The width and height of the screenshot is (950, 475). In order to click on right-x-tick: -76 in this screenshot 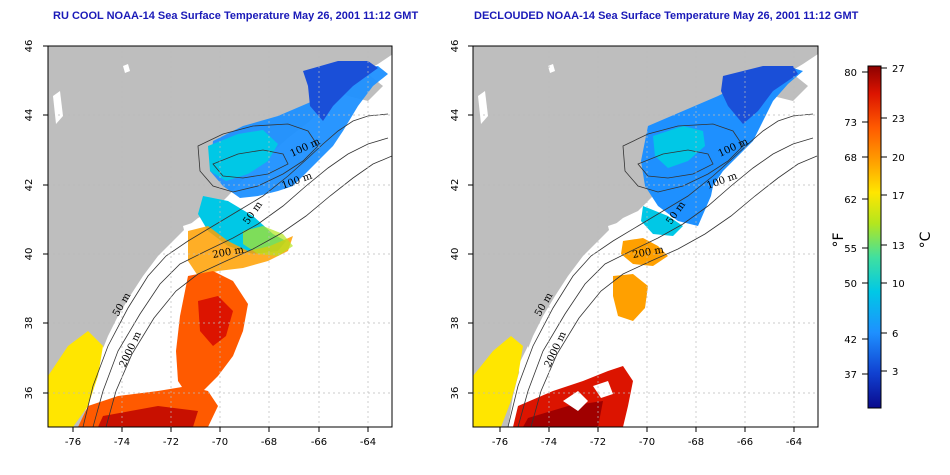, I will do `click(500, 442)`.